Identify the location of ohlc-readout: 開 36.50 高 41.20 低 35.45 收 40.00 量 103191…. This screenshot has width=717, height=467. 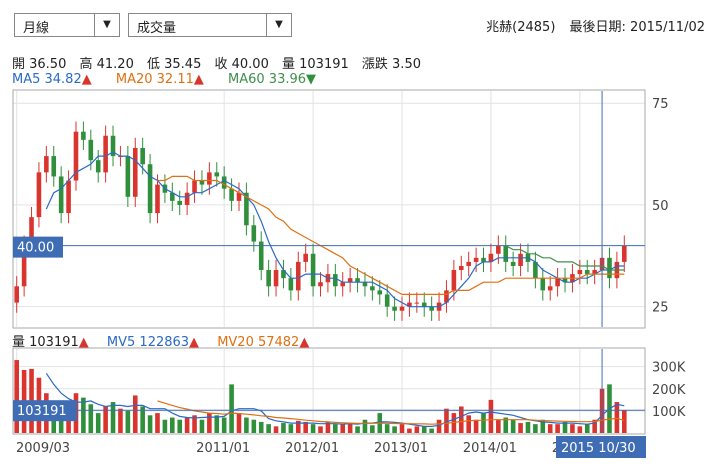
(221, 62).